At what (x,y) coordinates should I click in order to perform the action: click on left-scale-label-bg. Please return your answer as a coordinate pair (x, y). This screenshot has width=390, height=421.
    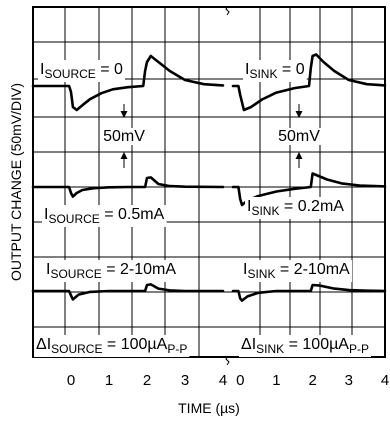
    Looking at the image, I should click on (124, 136).